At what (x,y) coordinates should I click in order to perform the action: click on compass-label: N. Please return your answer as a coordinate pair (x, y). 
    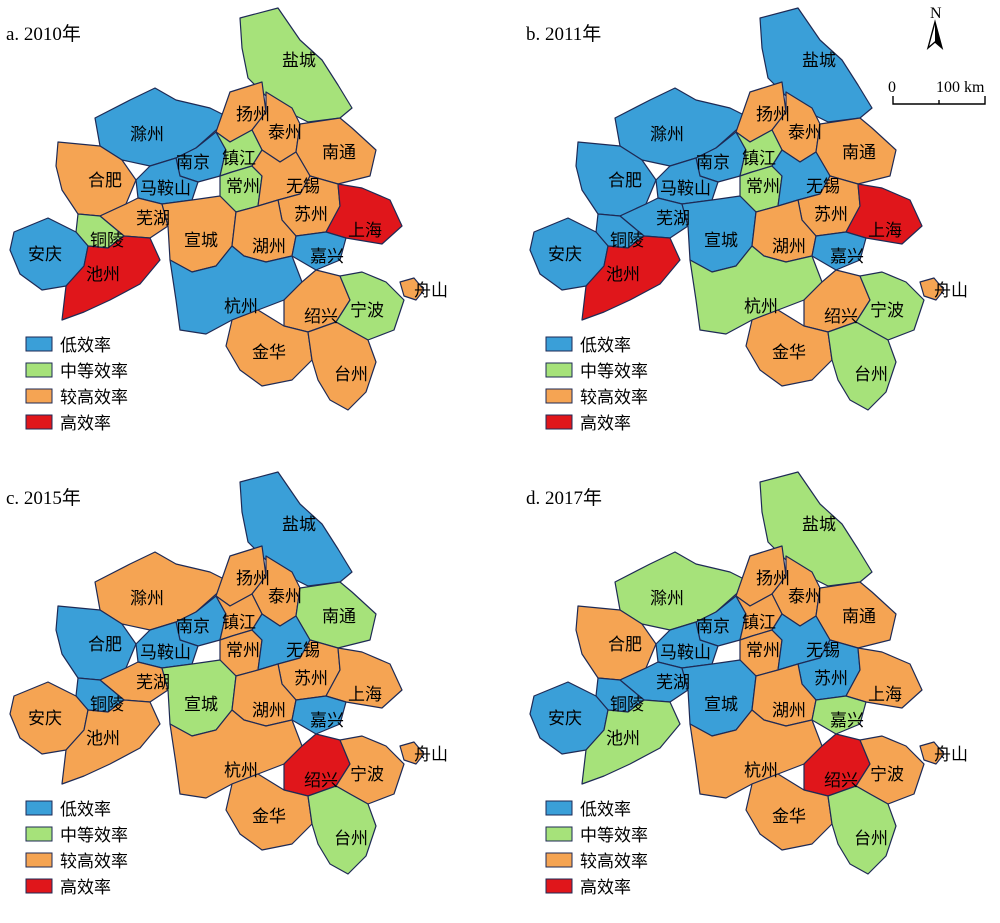
    Looking at the image, I should click on (936, 13).